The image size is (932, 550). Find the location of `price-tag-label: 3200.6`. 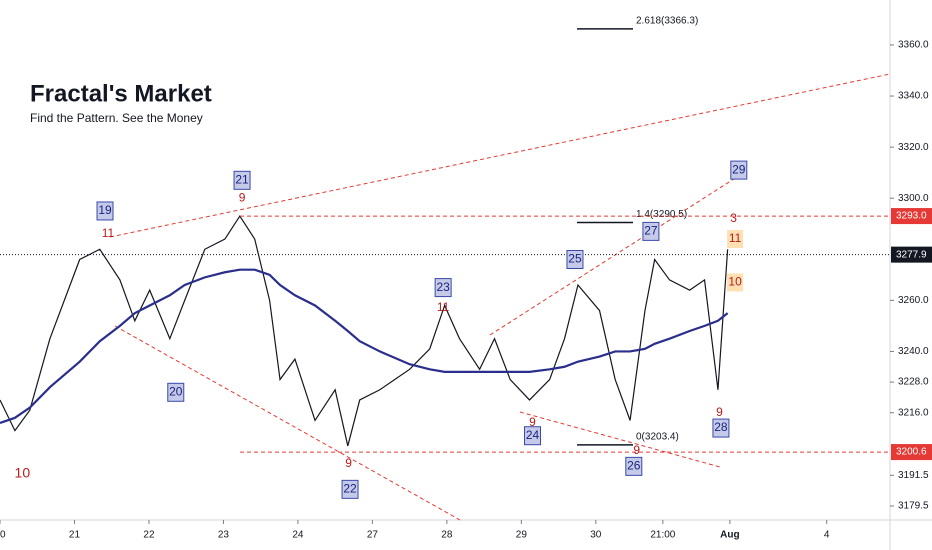

price-tag-label: 3200.6 is located at coordinates (911, 452).